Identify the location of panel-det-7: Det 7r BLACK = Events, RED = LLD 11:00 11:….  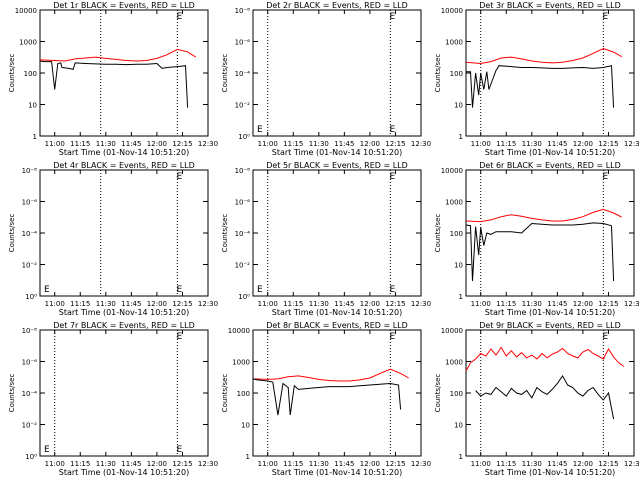
(113, 399).